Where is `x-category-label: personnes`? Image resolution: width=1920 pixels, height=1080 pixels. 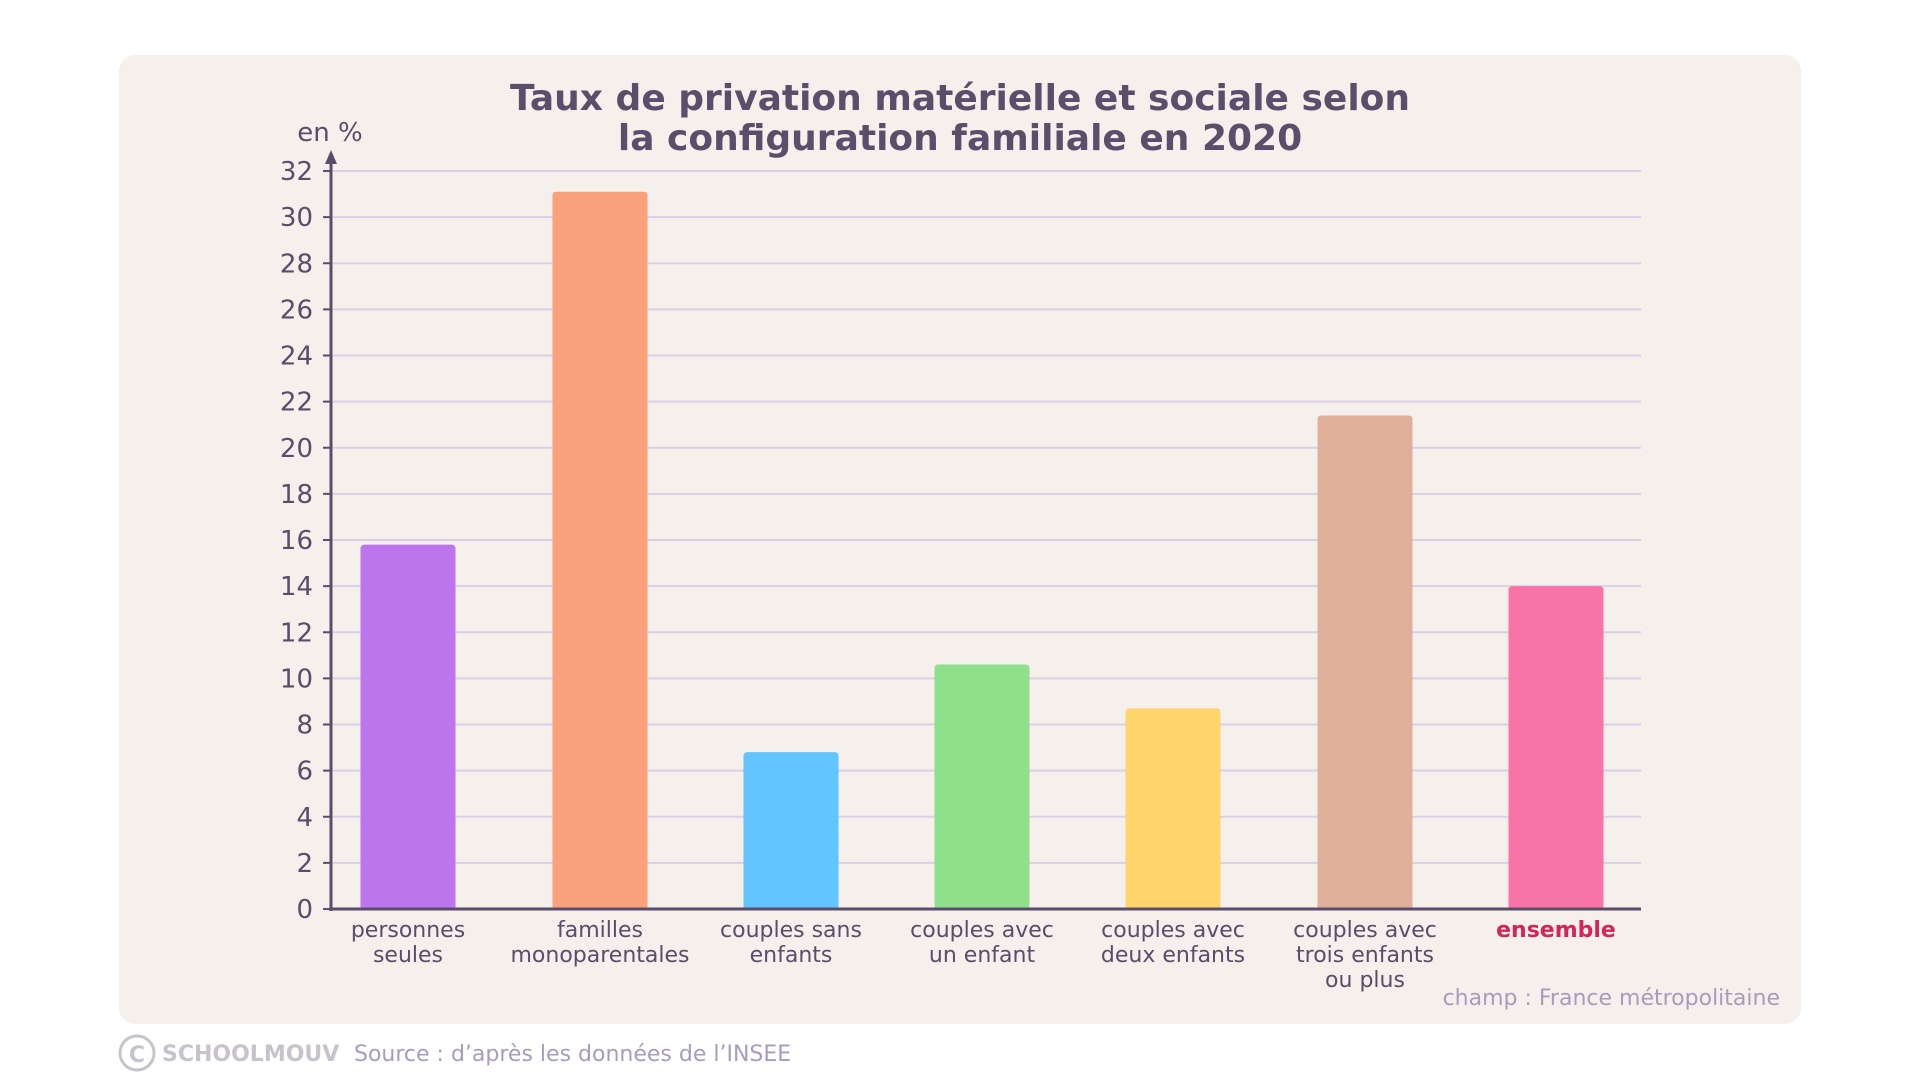 x-category-label: personnes is located at coordinates (408, 930).